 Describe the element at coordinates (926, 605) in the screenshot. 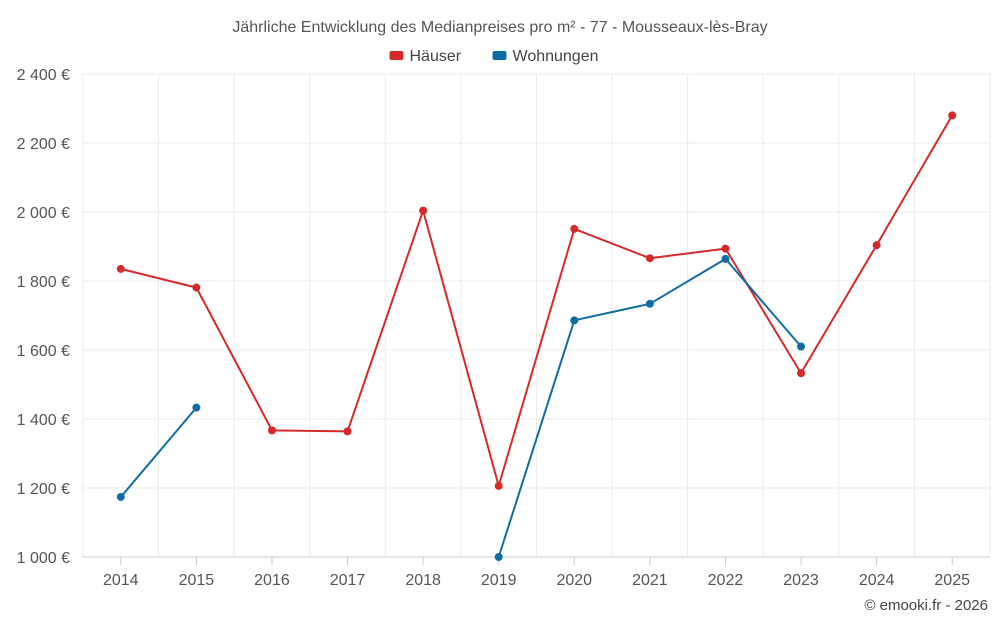

I see `credit-text: © emooki.fr - 2026` at that location.